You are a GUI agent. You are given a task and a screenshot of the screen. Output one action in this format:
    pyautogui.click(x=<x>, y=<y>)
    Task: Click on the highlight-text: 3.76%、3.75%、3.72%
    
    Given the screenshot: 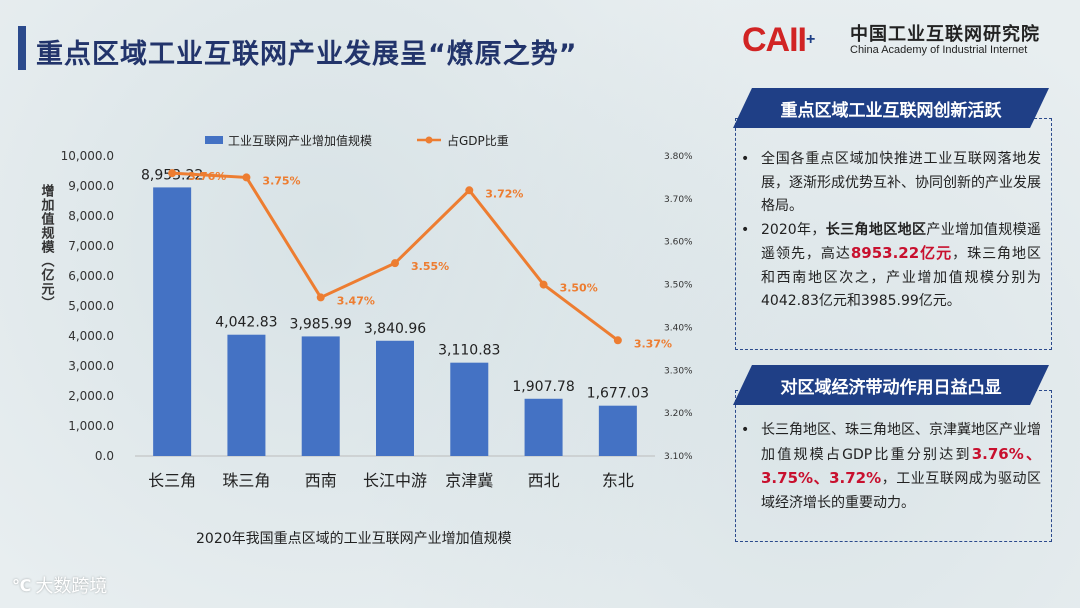 What is the action you would take?
    pyautogui.click(x=901, y=466)
    